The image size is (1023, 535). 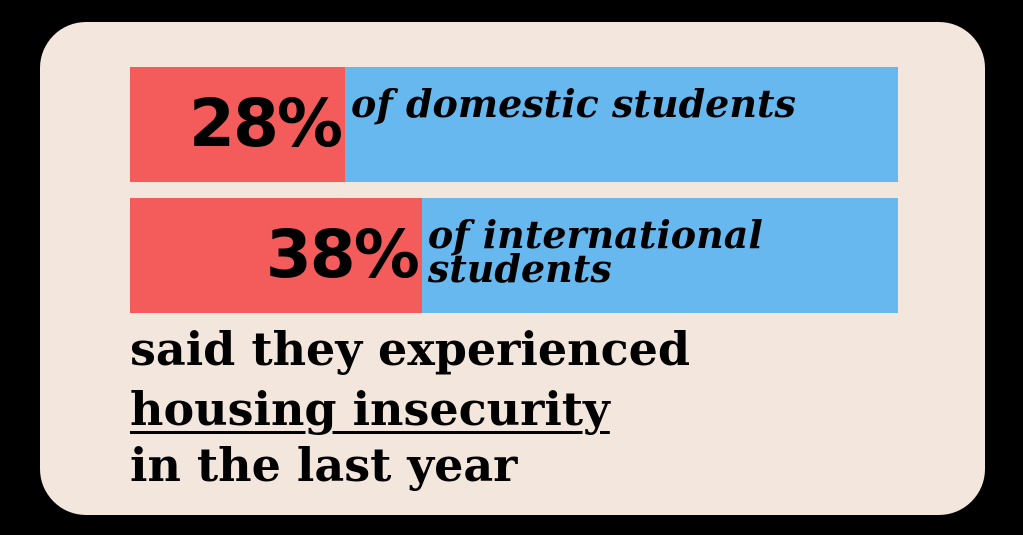 What do you see at coordinates (342, 254) in the screenshot?
I see `value-label: 38%` at bounding box center [342, 254].